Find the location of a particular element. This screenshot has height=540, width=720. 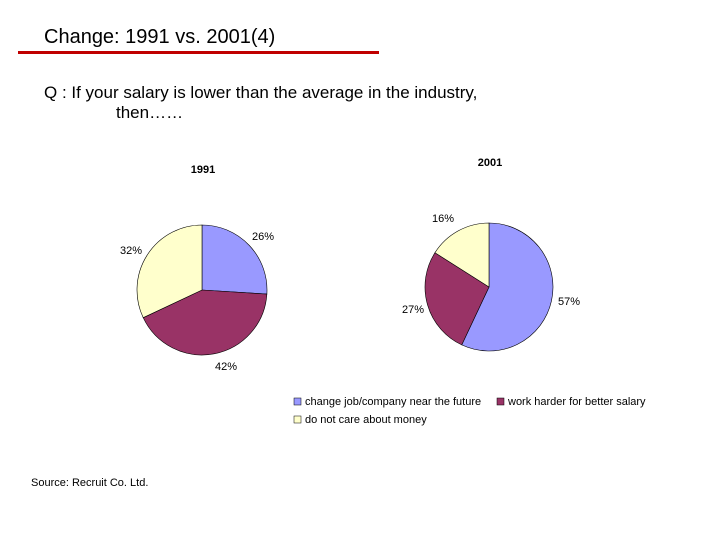

legend-label-0: change job/company near the future is located at coordinates (393, 402).